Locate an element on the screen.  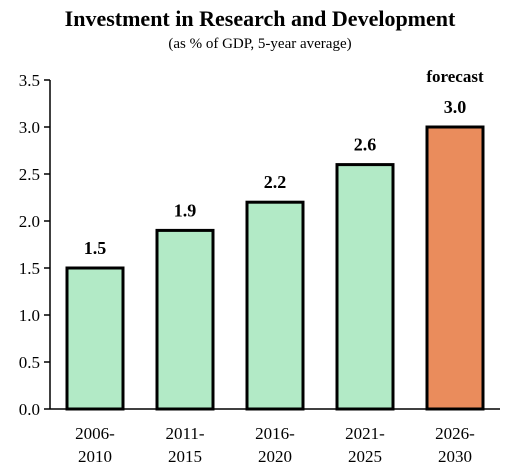
forecast-annotation: forecast is located at coordinates (455, 76).